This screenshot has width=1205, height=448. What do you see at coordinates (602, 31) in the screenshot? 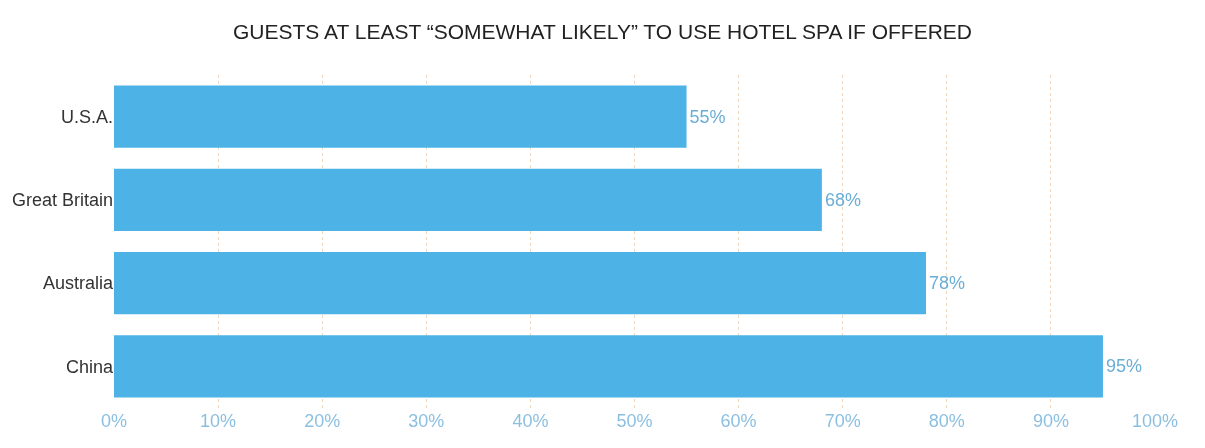
I see `chart-title: GUESTS AT LEAST “SOMEWHAT LIKELY” TO USE HOTEL SPA IF OFFERED` at bounding box center [602, 31].